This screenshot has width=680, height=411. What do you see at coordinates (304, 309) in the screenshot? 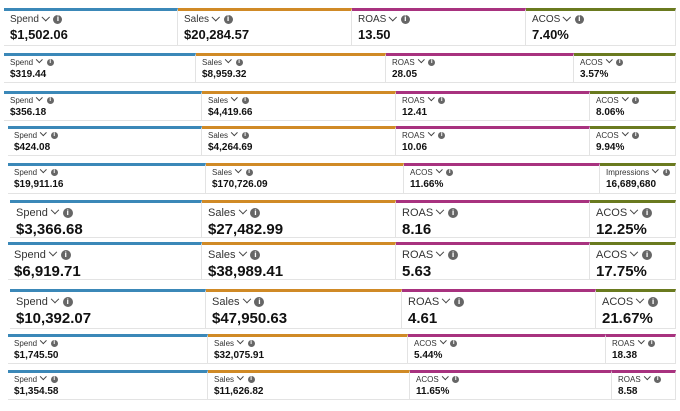
I see `metric-tile-sales: Sales i $47,950.63` at bounding box center [304, 309].